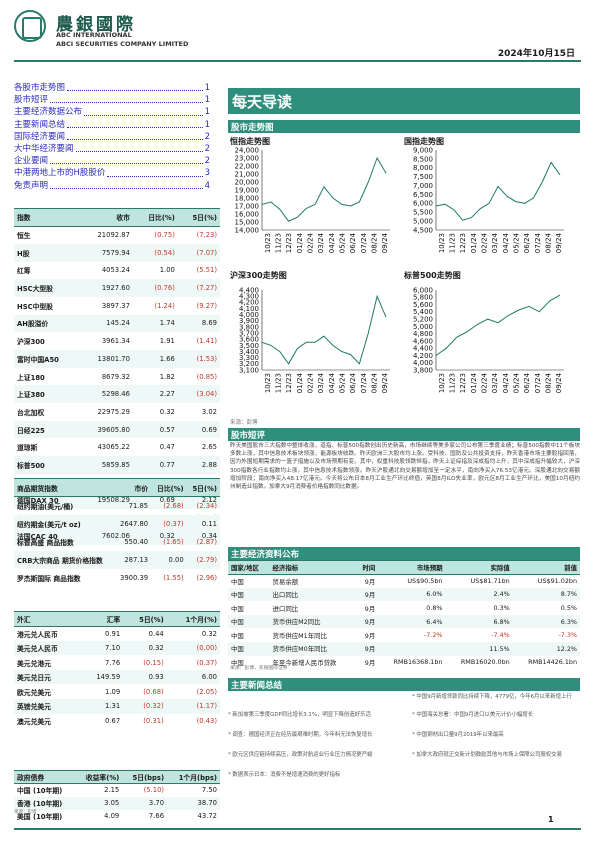 Image resolution: width=595 pixels, height=842 pixels. I want to click on table-cell: (2.79), so click(203, 559).